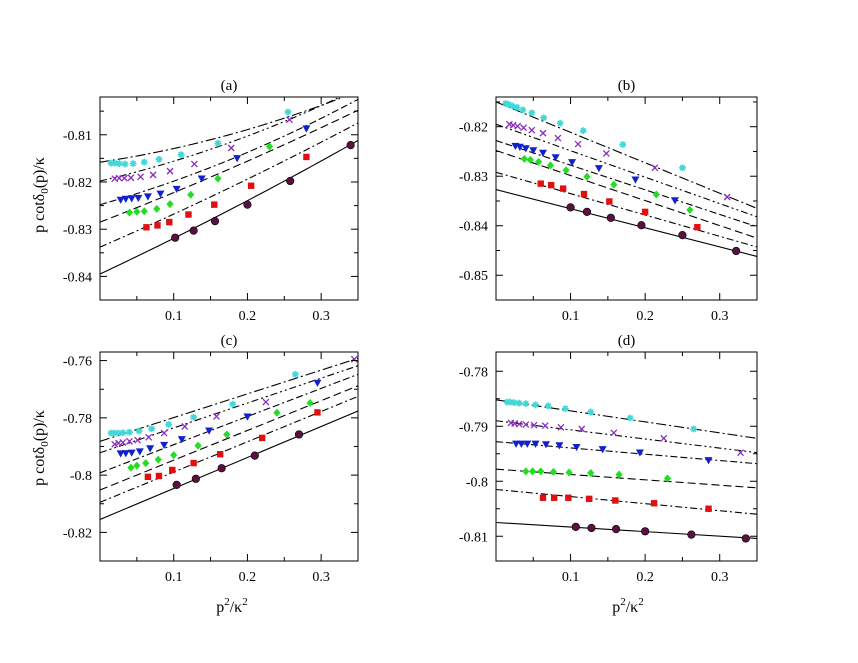 The height and width of the screenshot is (663, 858). I want to click on series-3-set5, so click(626, 438).